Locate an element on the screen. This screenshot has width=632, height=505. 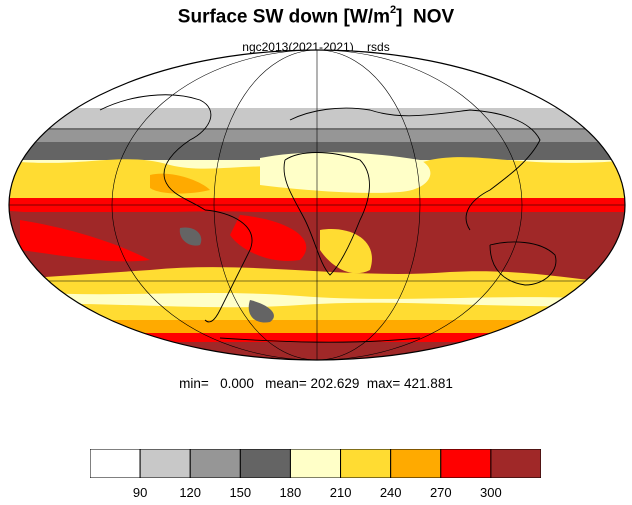
stats-line: min= 0.000 mean= 202.629 max= 421.881 is located at coordinates (316, 383).